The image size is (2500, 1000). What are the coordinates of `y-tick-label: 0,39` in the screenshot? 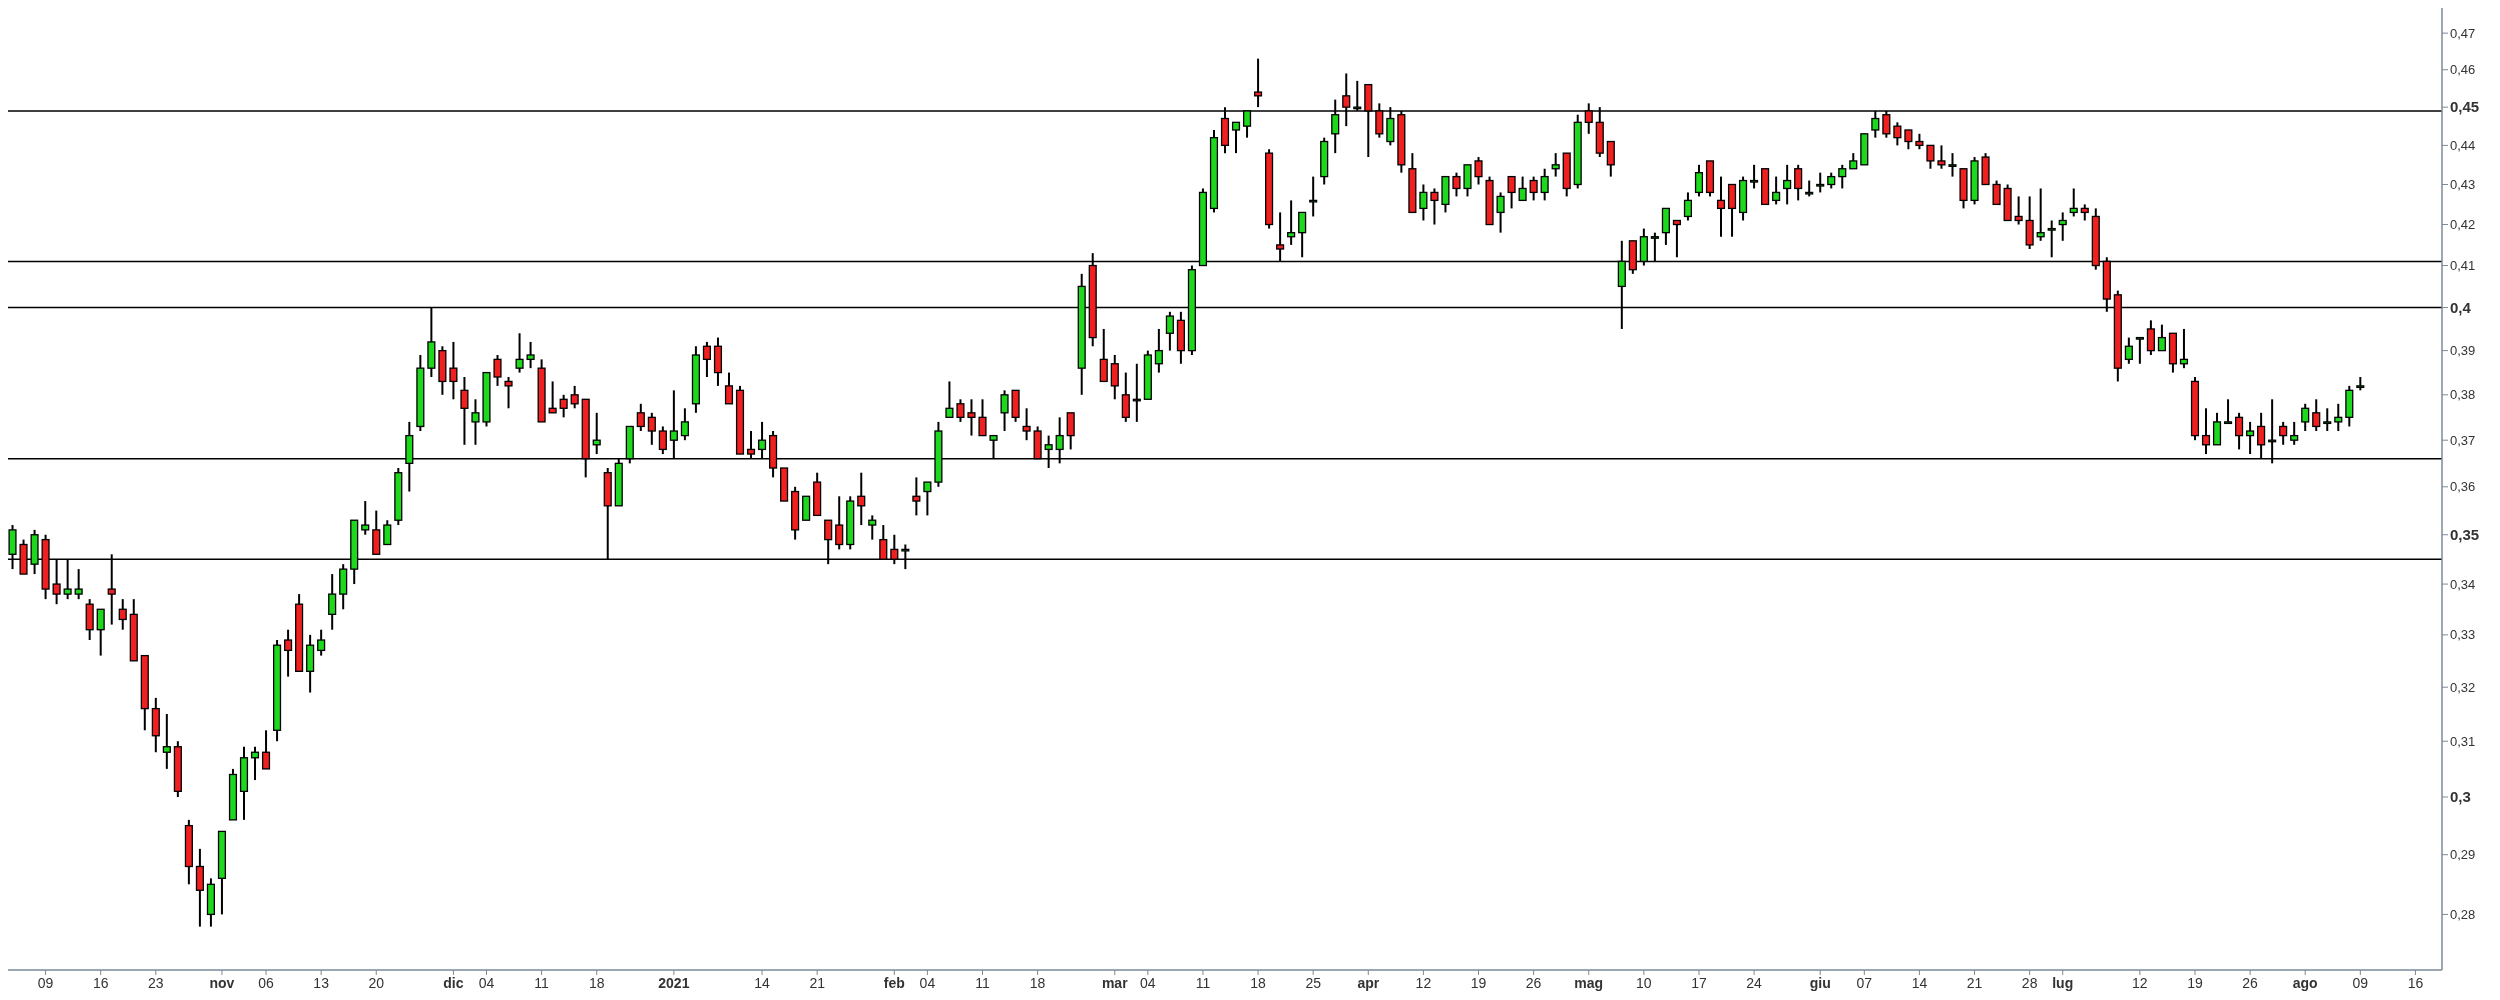 It's located at (2463, 351).